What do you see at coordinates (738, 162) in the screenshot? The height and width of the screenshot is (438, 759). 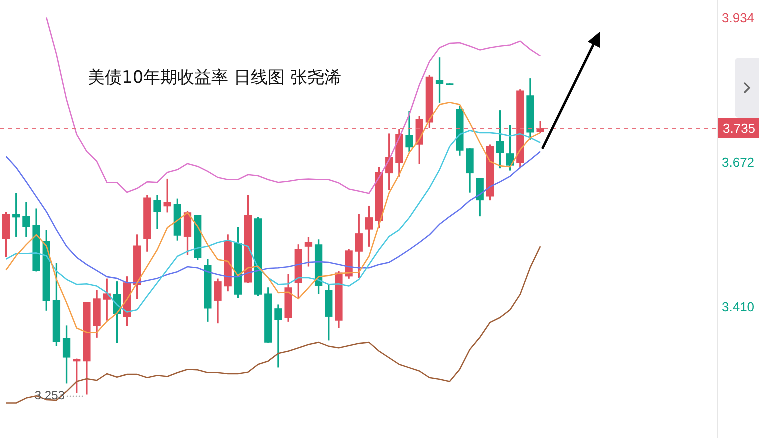 I see `y-tick-label: 3.672` at bounding box center [738, 162].